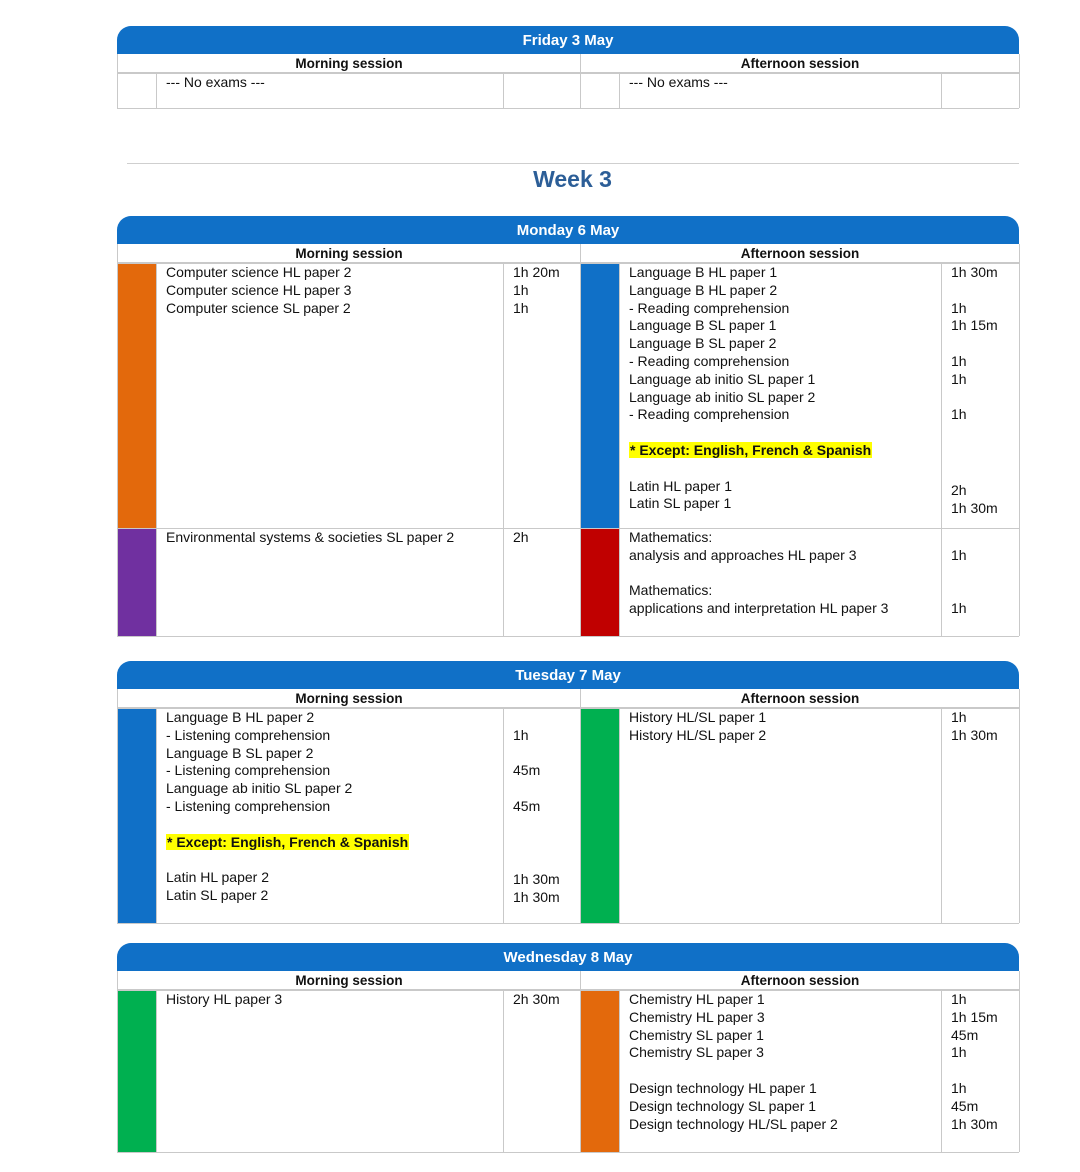 The width and height of the screenshot is (1080, 1172). I want to click on text-line: 1h 20m, so click(536, 272).